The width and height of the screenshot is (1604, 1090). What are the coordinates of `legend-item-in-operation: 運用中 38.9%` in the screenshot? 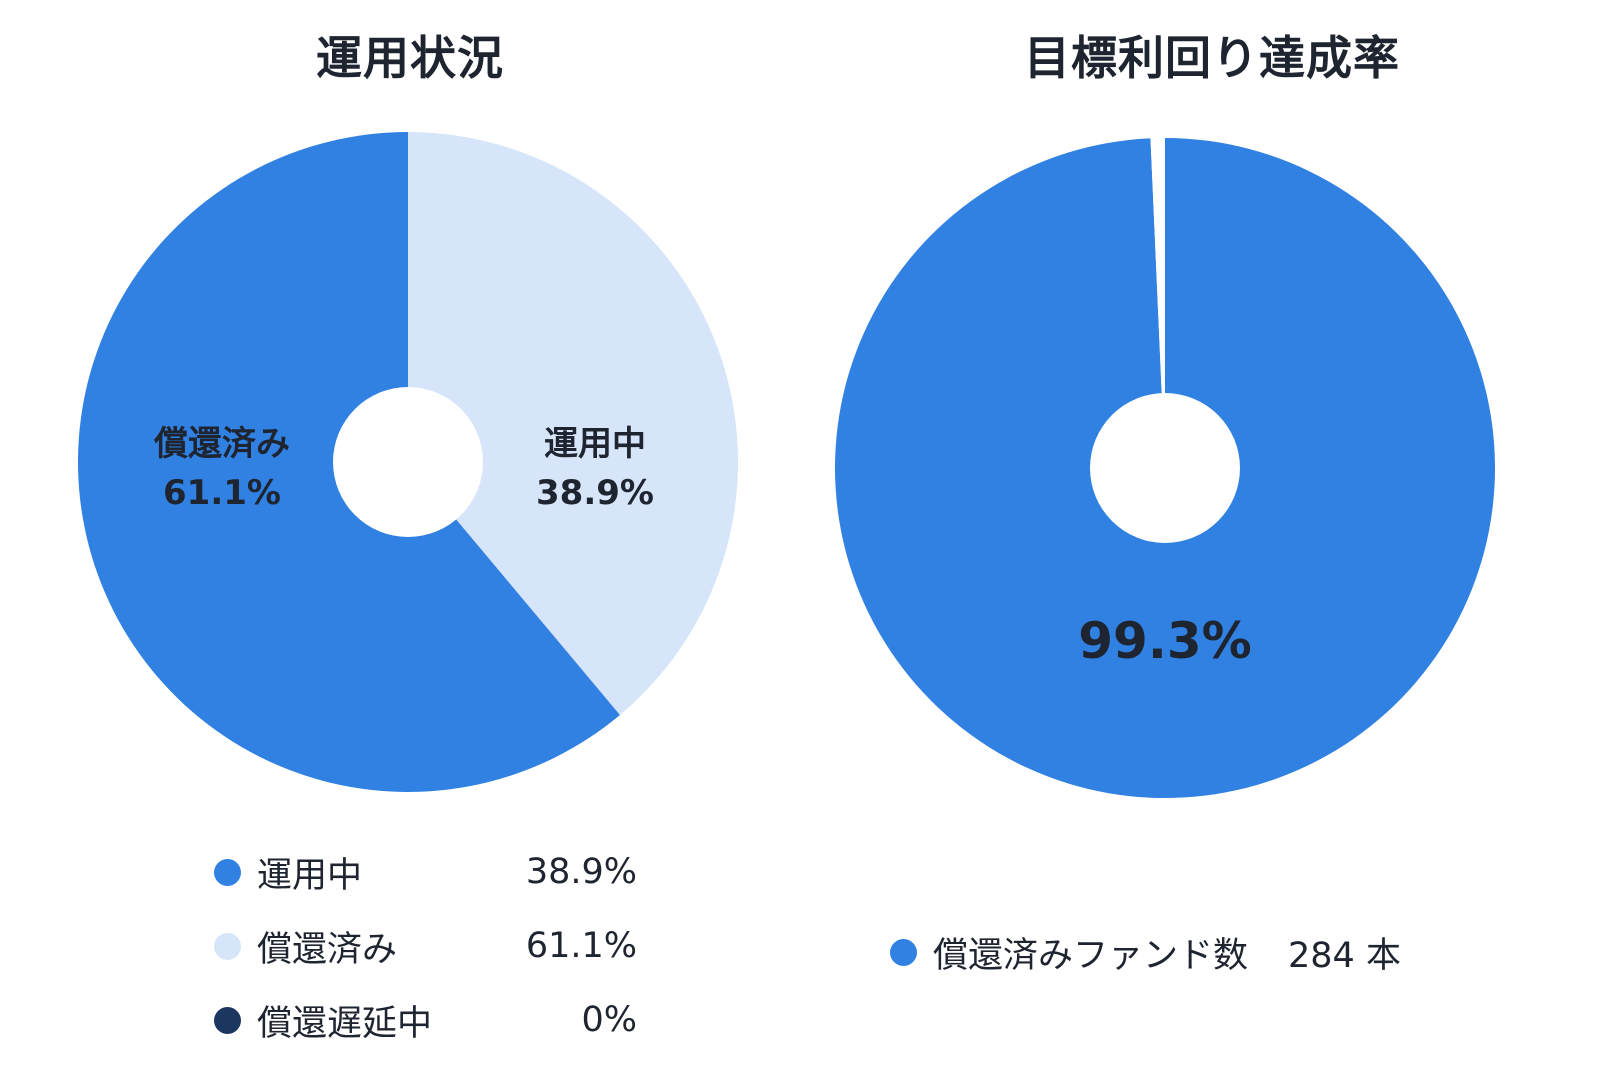 It's located at (425, 872).